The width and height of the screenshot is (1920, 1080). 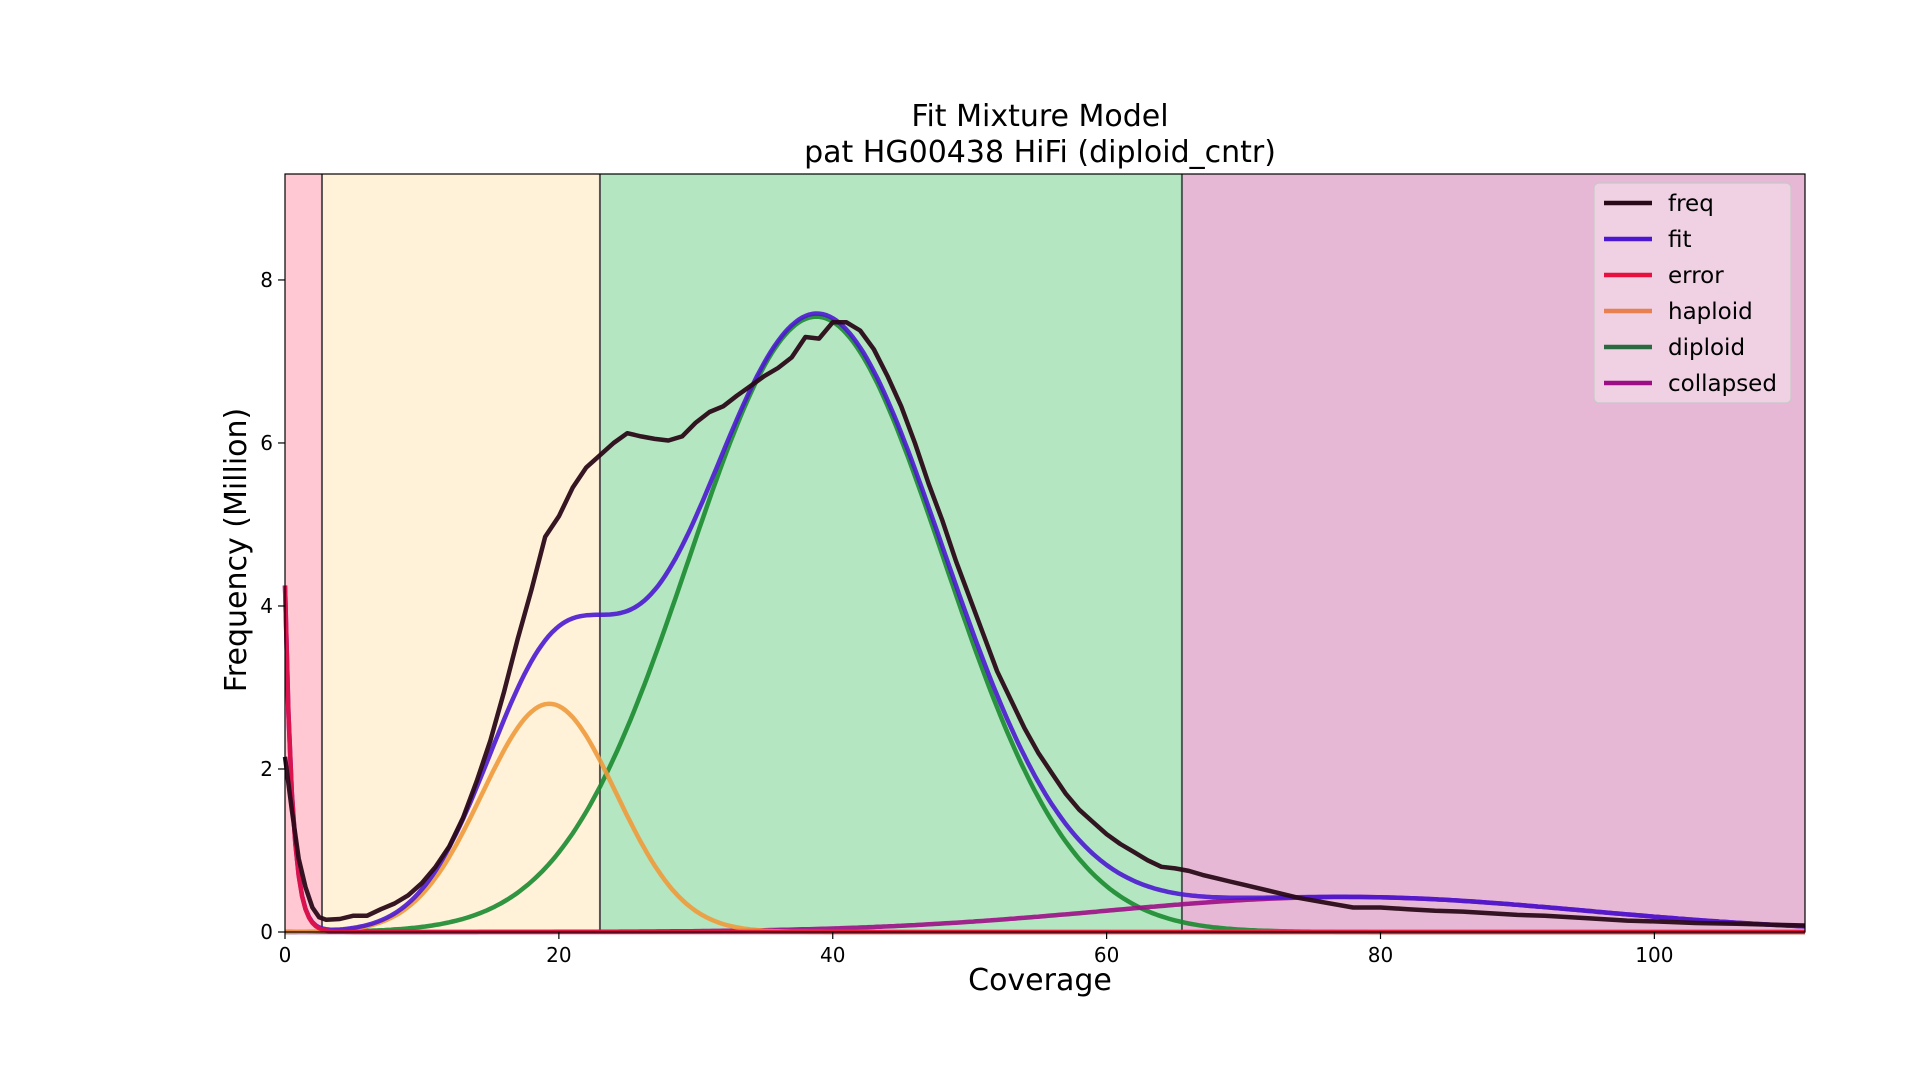 I want to click on legend-label-fit: fit, so click(x=1680, y=240).